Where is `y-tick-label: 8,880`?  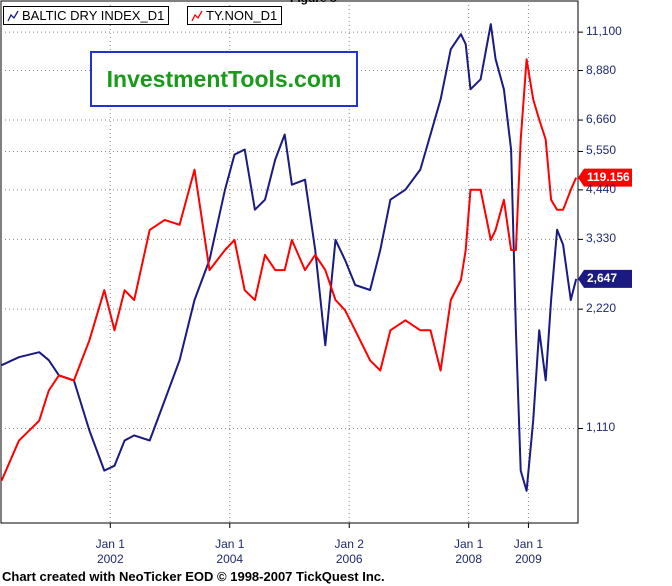
y-tick-label: 8,880 is located at coordinates (601, 69).